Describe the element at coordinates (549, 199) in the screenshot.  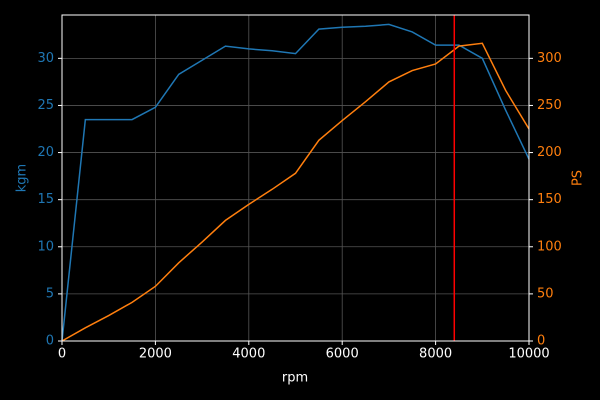
I see `y2-tick-label: 150` at that location.